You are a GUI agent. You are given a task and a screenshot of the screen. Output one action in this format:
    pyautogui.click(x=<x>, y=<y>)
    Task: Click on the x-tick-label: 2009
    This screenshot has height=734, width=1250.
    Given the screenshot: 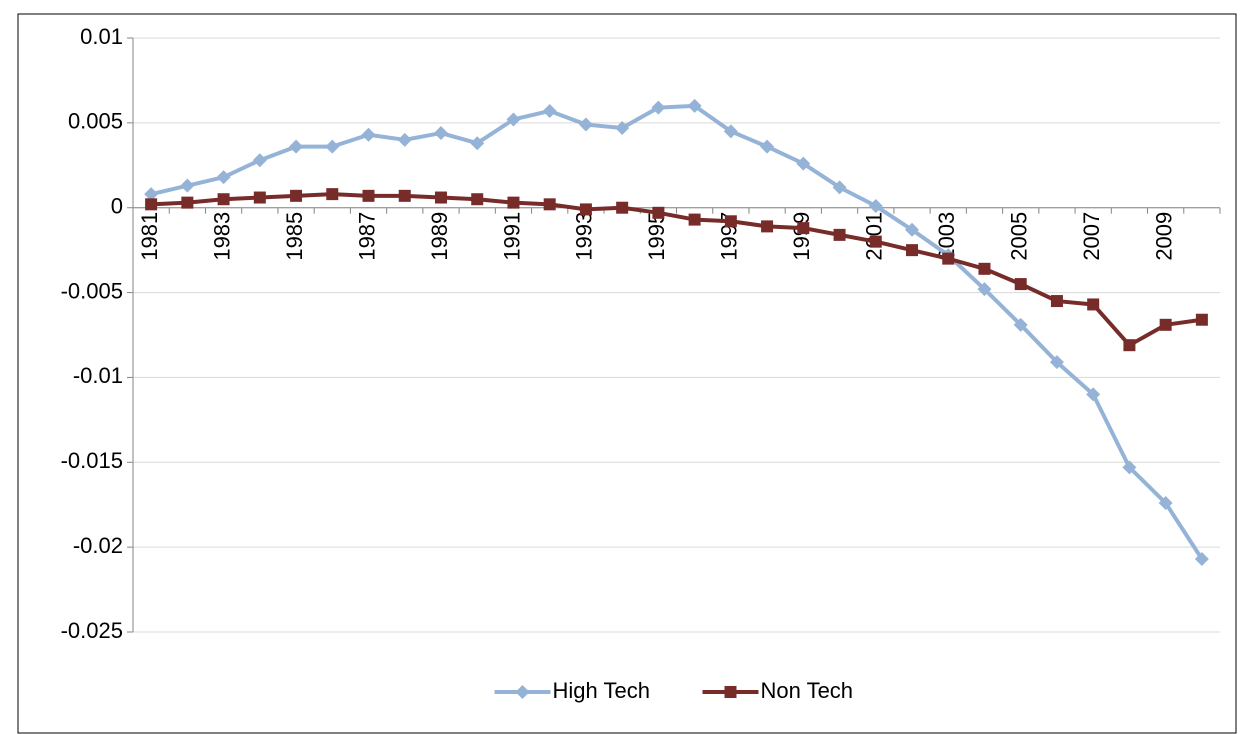 What is the action you would take?
    pyautogui.click(x=1163, y=236)
    